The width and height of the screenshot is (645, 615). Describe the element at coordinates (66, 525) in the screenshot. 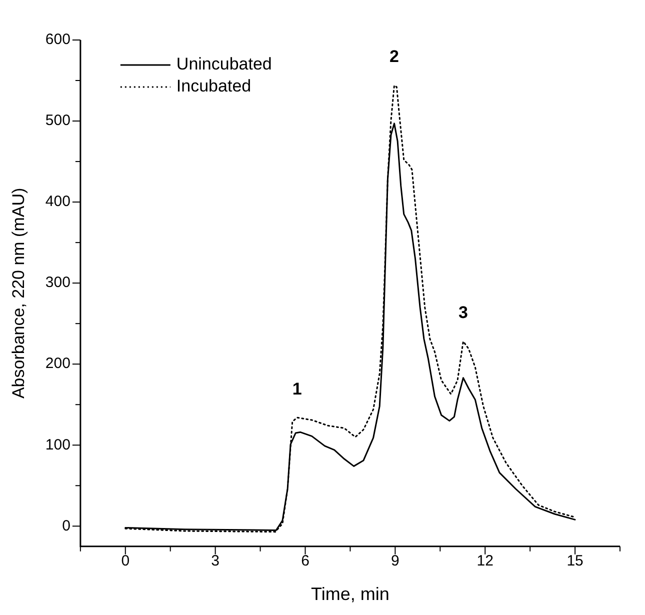

I see `y-tick-label: 0` at that location.